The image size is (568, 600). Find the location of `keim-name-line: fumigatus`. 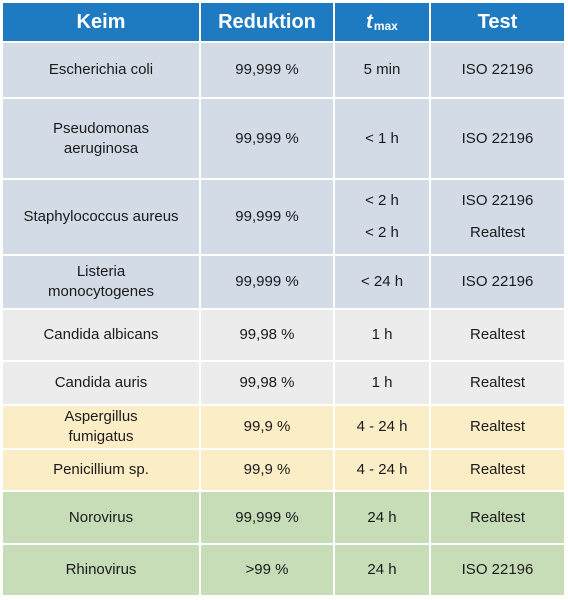

keim-name-line: fumigatus is located at coordinates (101, 436).